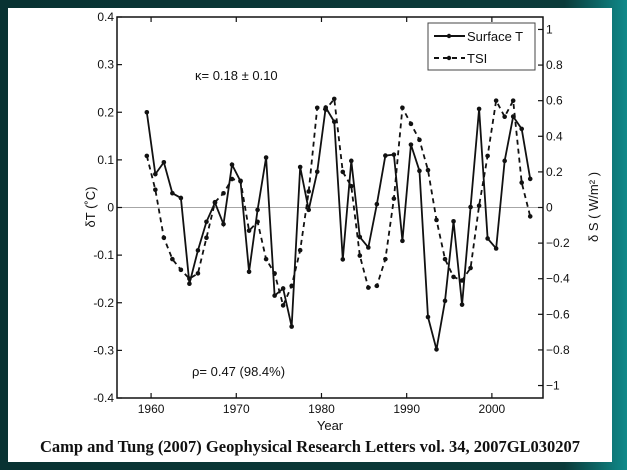 The image size is (627, 470). What do you see at coordinates (103, 398) in the screenshot?
I see `y-tick-label: -0.4` at bounding box center [103, 398].